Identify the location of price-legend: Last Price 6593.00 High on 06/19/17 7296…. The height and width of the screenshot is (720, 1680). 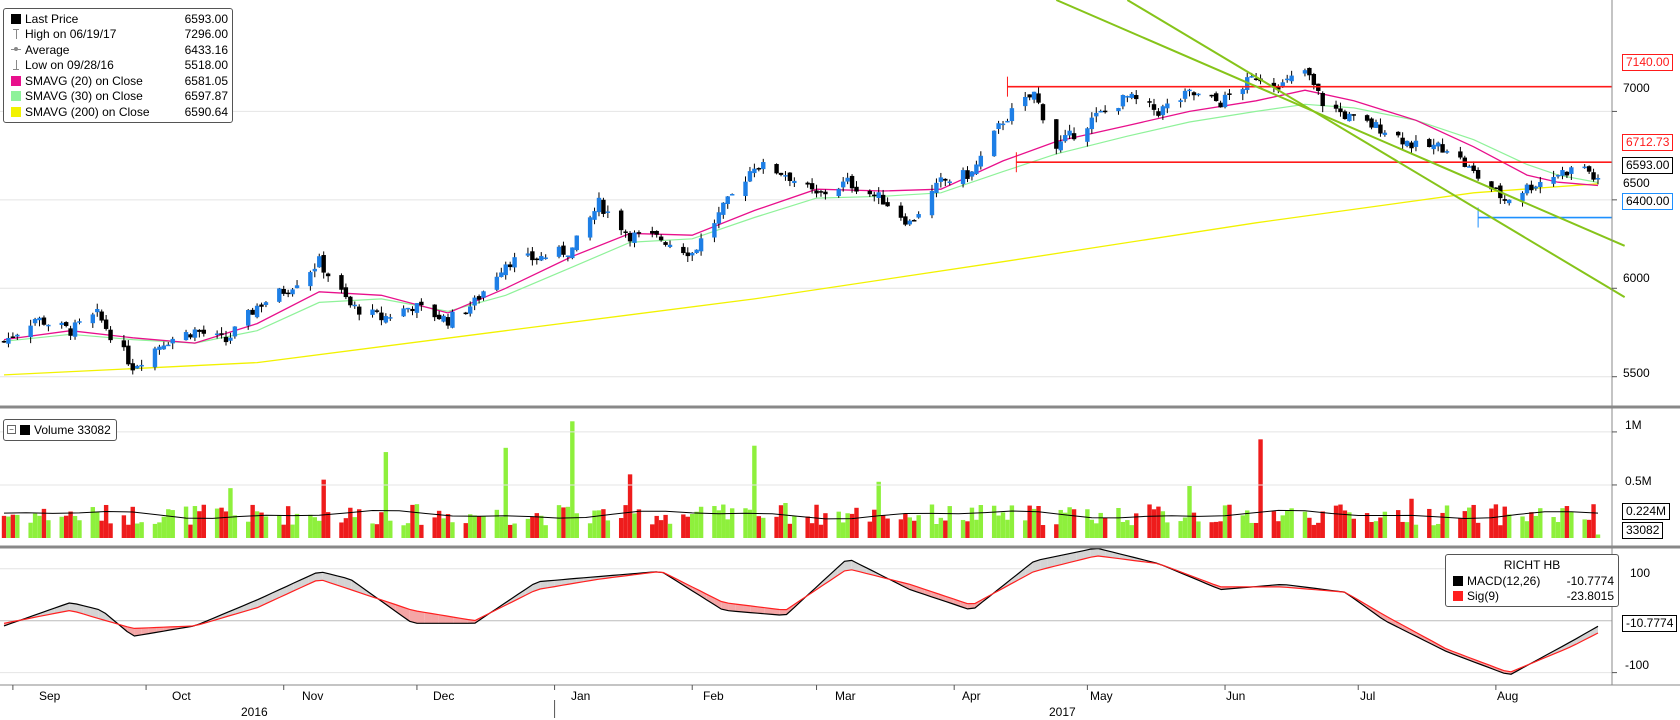
(118, 65).